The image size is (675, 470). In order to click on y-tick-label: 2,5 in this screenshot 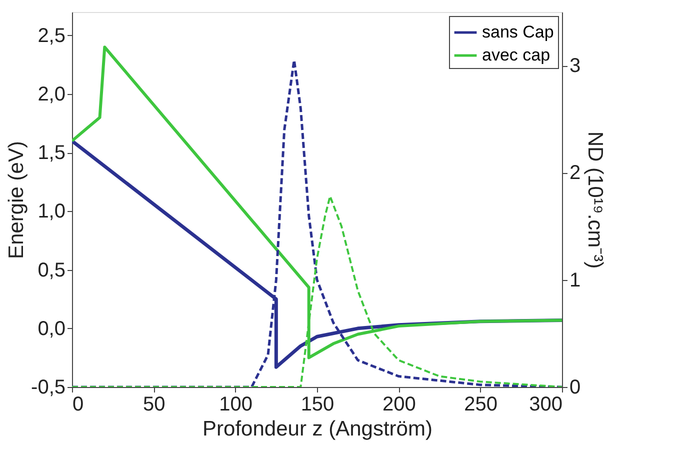, I will do `click(52, 35)`.